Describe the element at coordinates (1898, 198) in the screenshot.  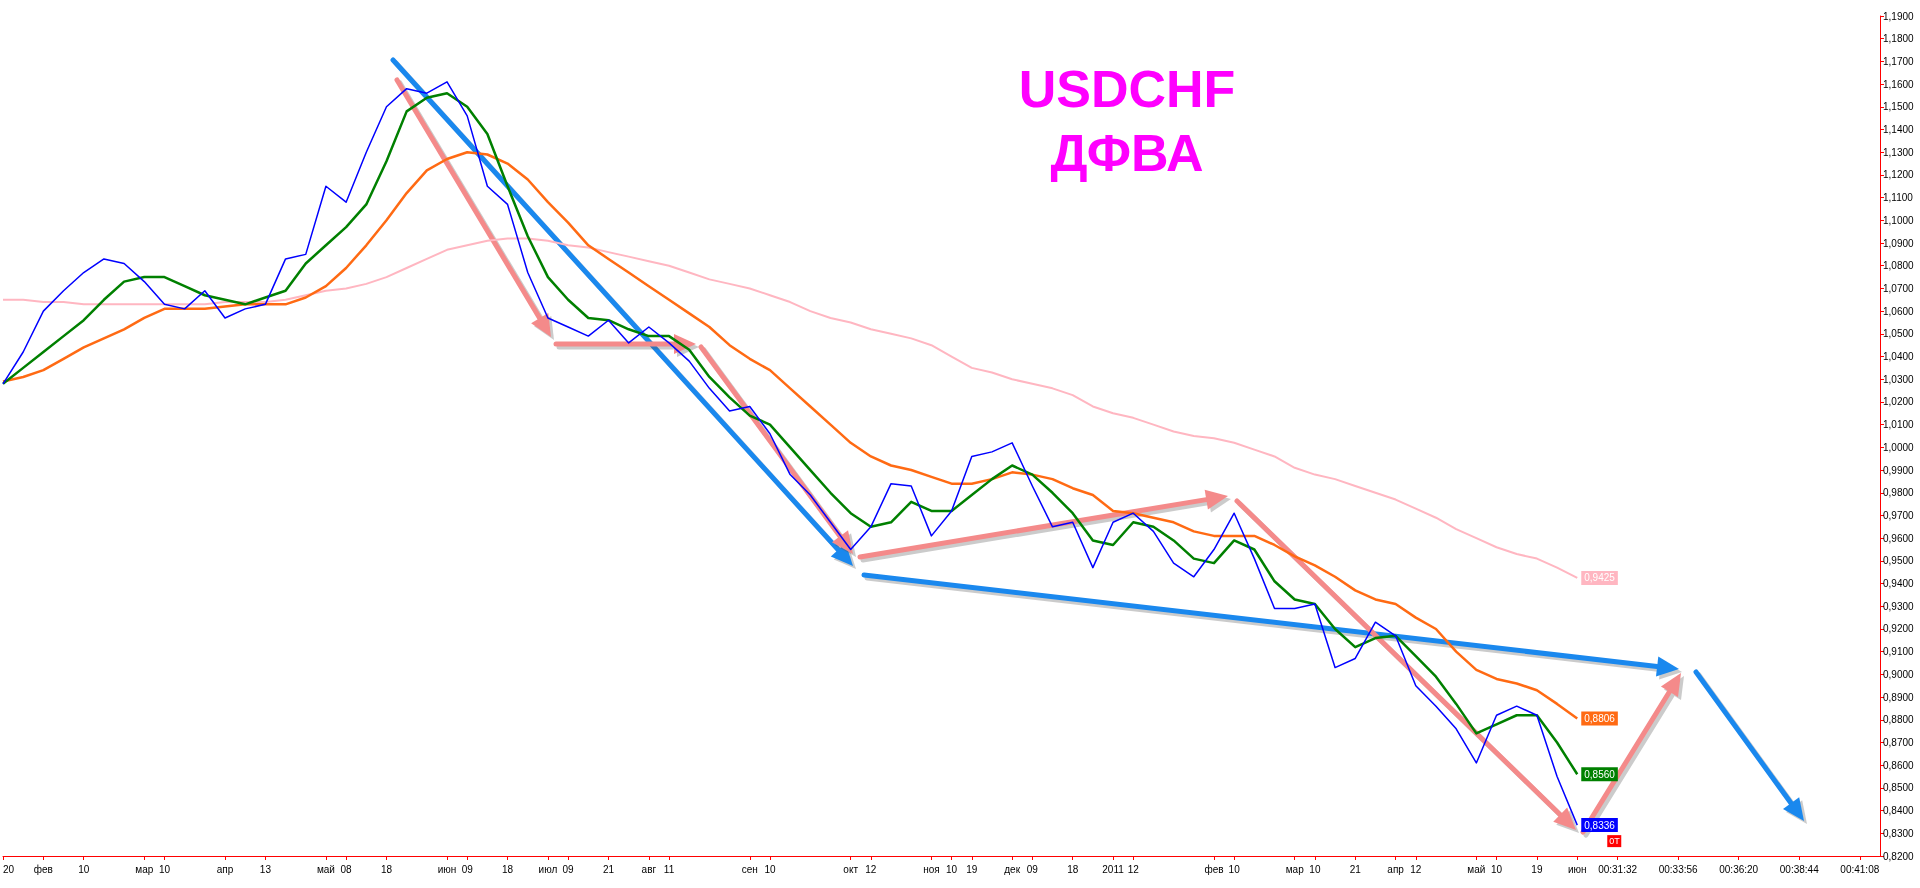
I see `y-tick-label: 1,1100` at that location.